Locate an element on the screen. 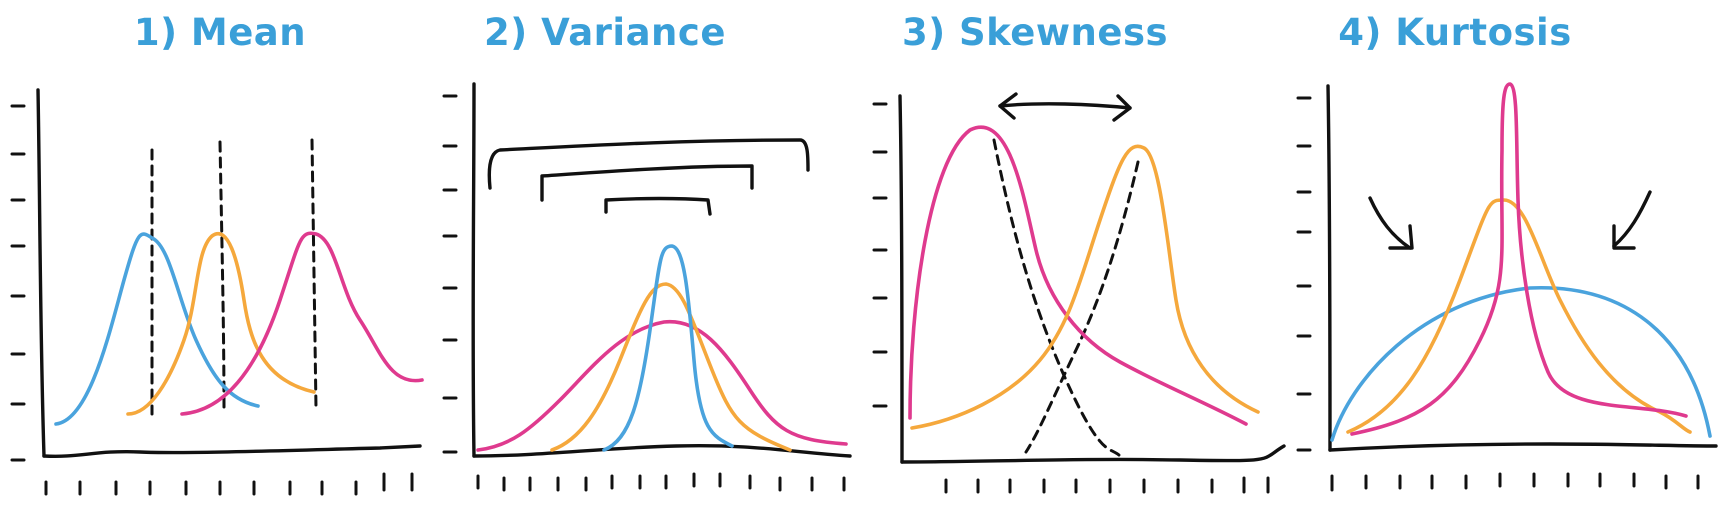  curve-orange-left-skew is located at coordinates (1085, 287).